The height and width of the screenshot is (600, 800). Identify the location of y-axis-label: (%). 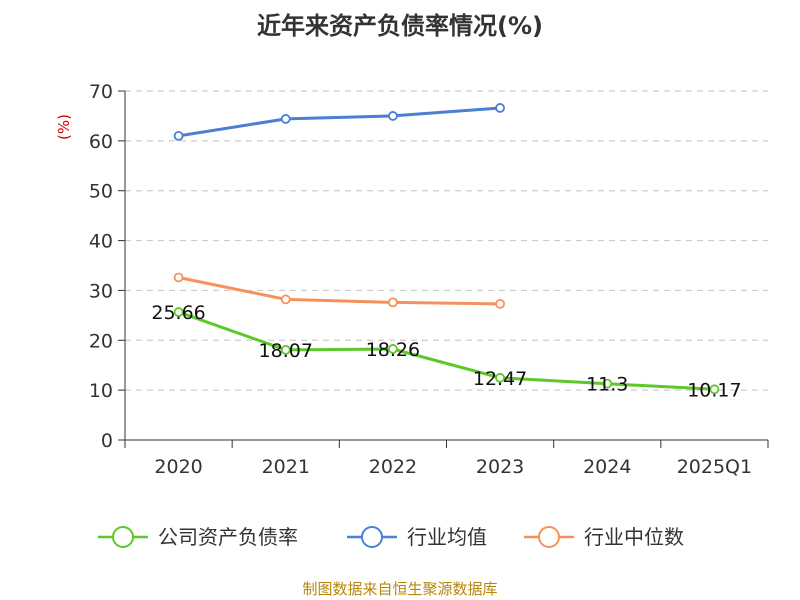
(64, 127).